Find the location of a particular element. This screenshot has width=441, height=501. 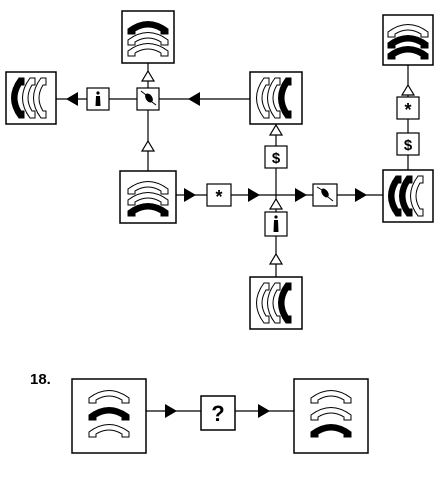

star-operator-box-center: * is located at coordinates (219, 195).